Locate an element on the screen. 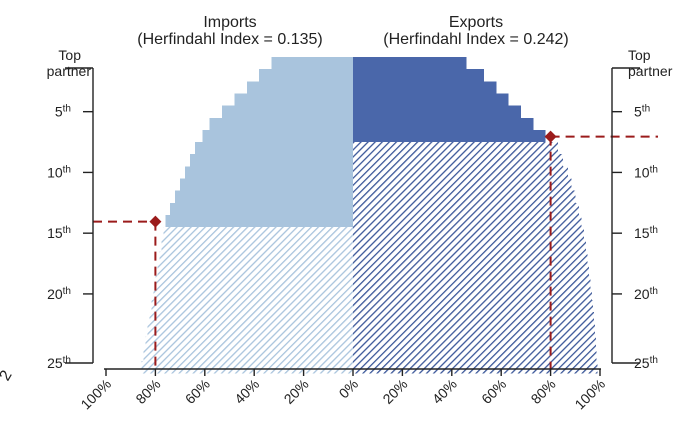 The height and width of the screenshot is (430, 695). right-y-label-25: 25th is located at coordinates (646, 363).